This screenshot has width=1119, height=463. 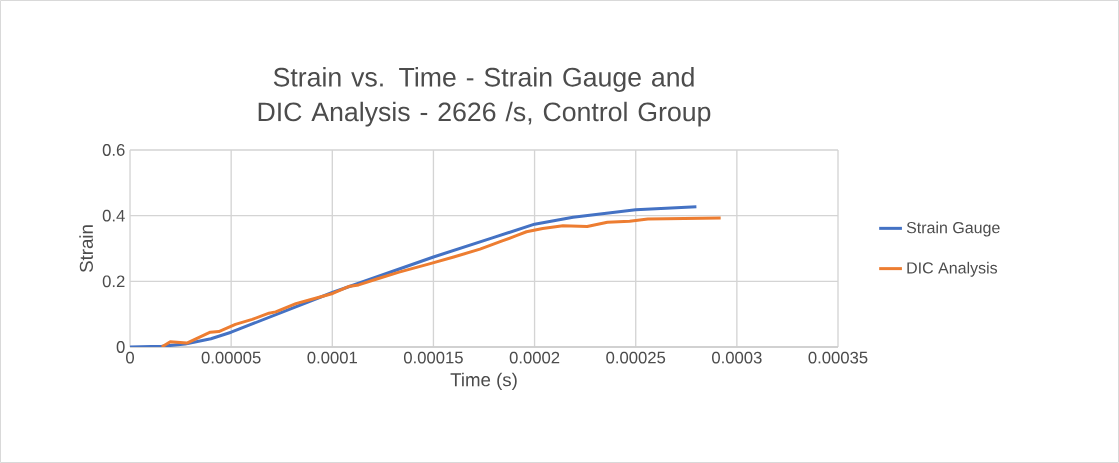 What do you see at coordinates (332, 357) in the screenshot?
I see `x-tick-label: 0.0001` at bounding box center [332, 357].